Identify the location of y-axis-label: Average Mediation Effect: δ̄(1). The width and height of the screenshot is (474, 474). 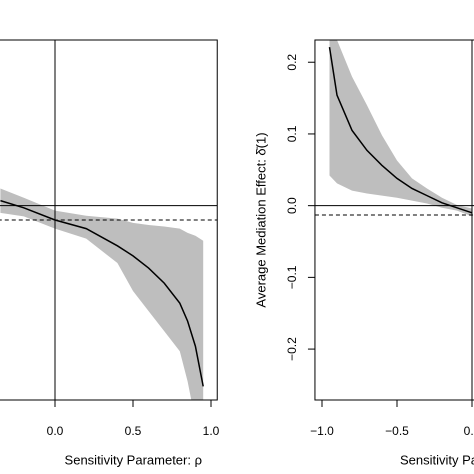
(260, 219).